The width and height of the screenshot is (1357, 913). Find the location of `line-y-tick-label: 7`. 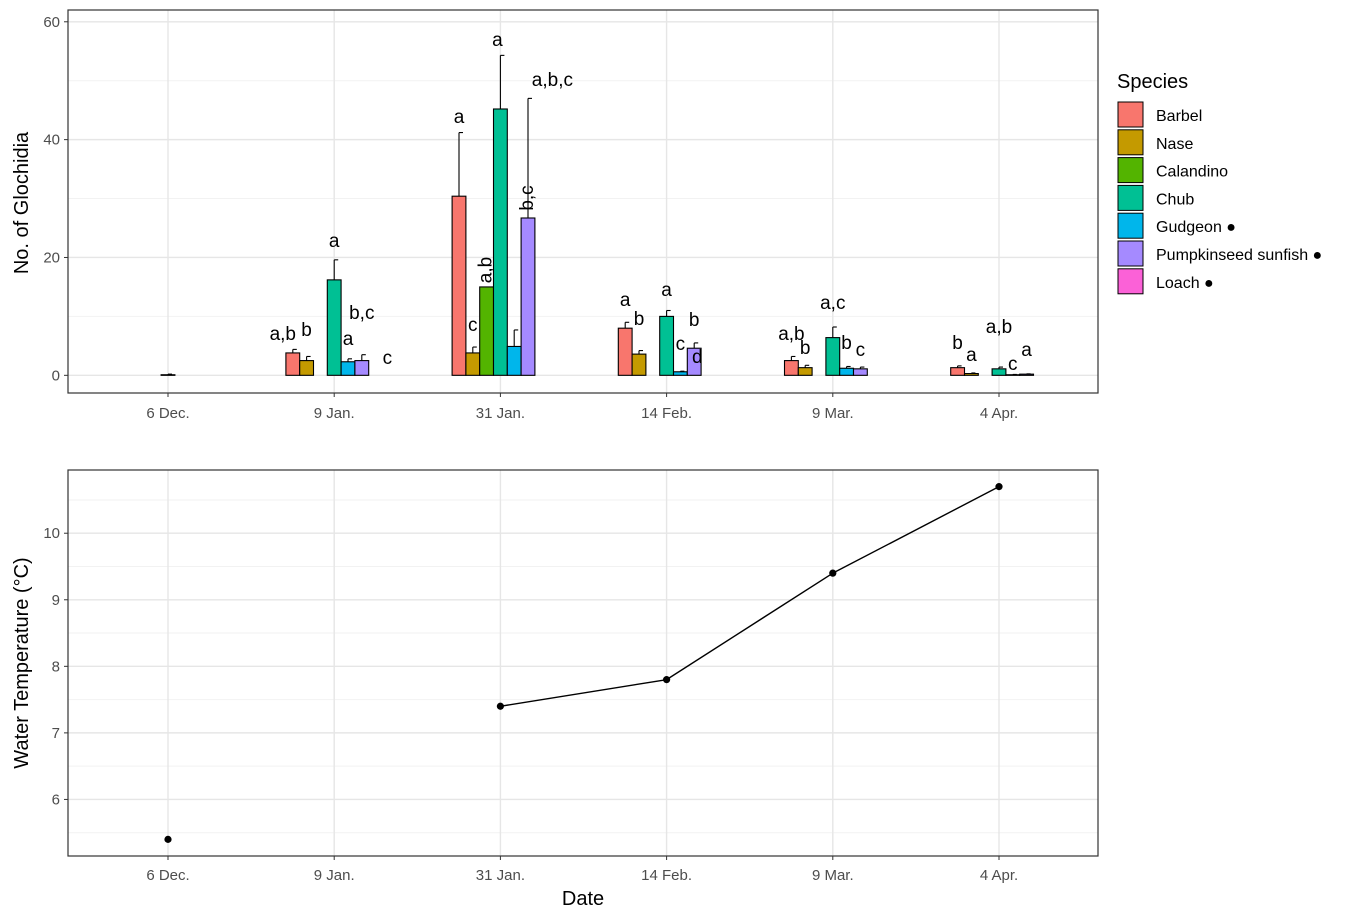

line-y-tick-label: 7 is located at coordinates (56, 733).